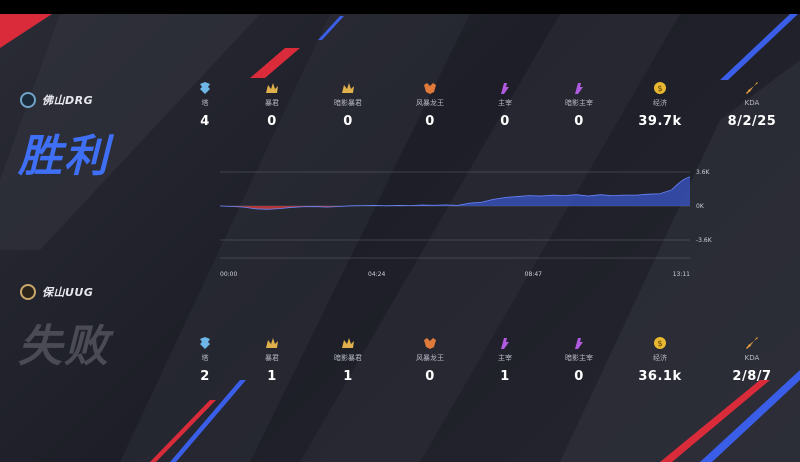  I want to click on stat-value: 8/2/25, so click(752, 121).